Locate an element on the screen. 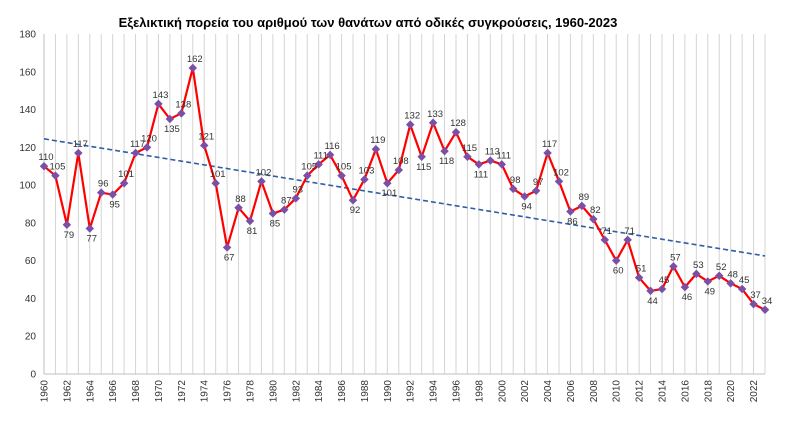 Image resolution: width=786 pixels, height=424 pixels. data-point-2016 is located at coordinates (685, 287).